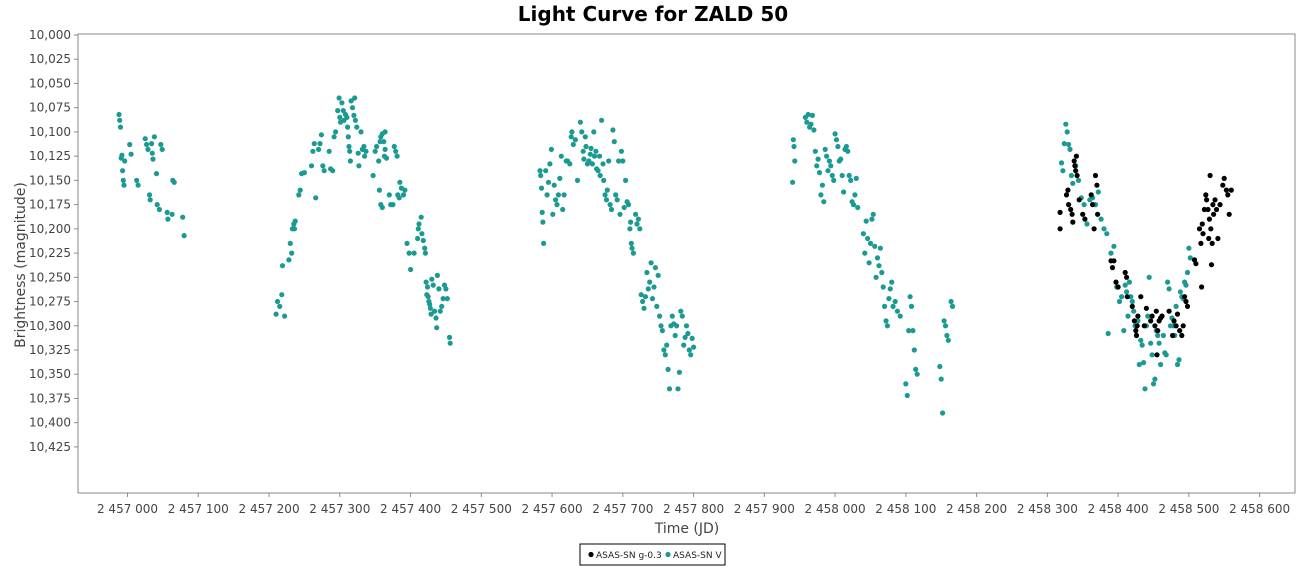 The width and height of the screenshot is (1307, 568). I want to click on x-tick-label: 2 457 100, so click(198, 509).